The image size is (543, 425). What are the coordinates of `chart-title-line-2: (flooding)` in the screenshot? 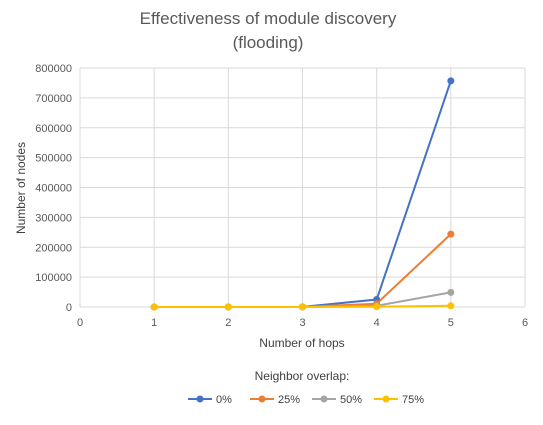 It's located at (268, 42).